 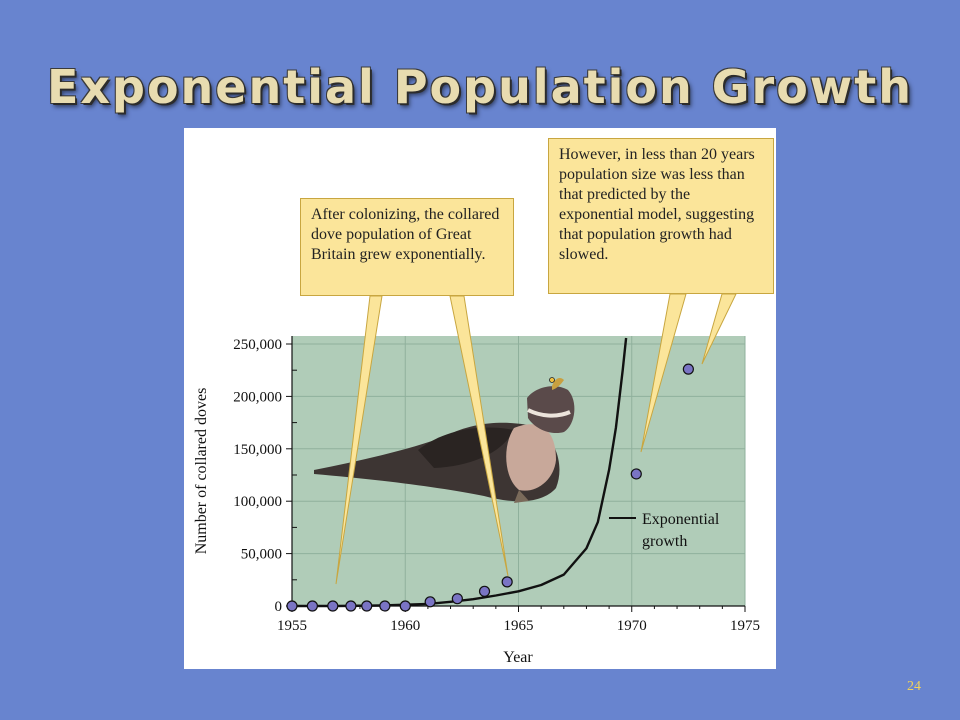 What do you see at coordinates (519, 626) in the screenshot?
I see `x-tick-label: 1965` at bounding box center [519, 626].